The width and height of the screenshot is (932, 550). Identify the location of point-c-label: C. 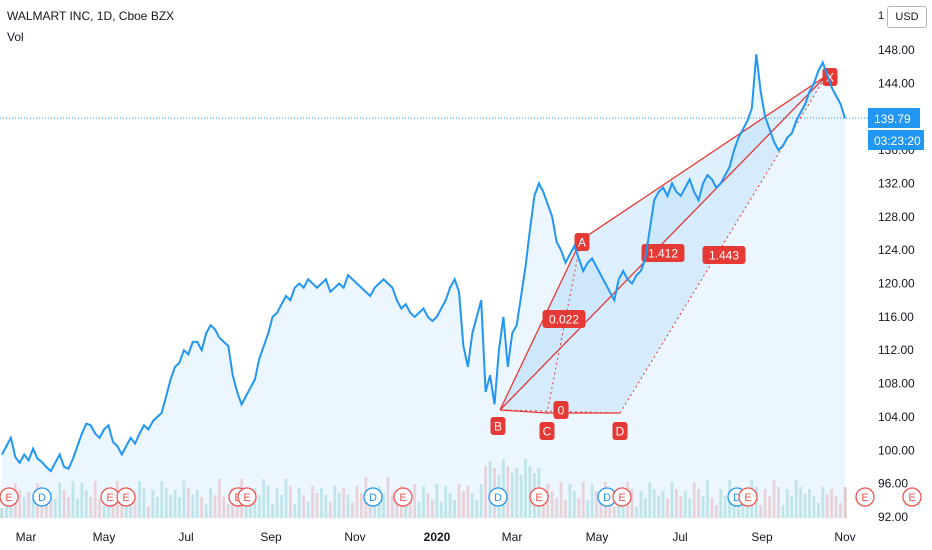
(547, 432).